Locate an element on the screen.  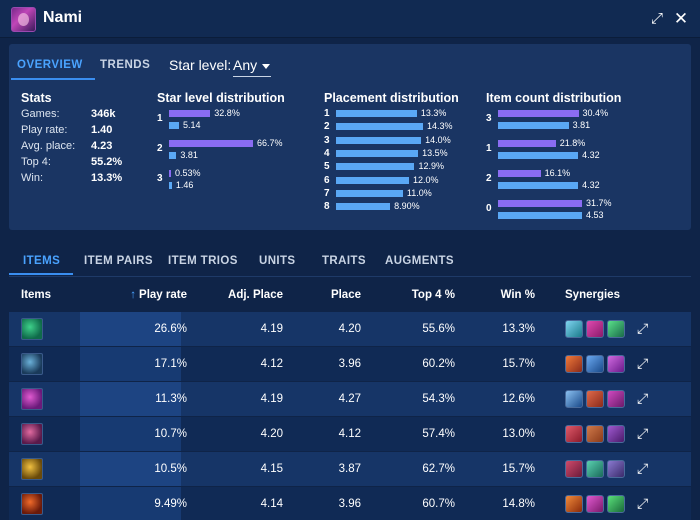
column-header-win: Win % is located at coordinates (517, 295).